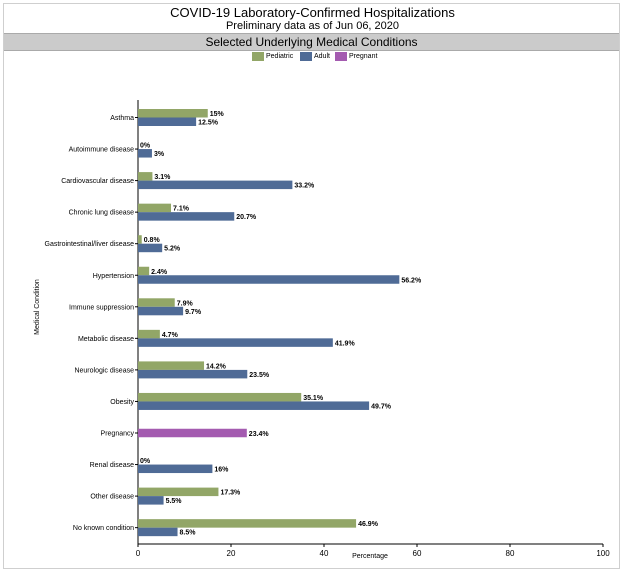 The width and height of the screenshot is (625, 573). What do you see at coordinates (138, 553) in the screenshot?
I see `x-tick-label: 0` at bounding box center [138, 553].